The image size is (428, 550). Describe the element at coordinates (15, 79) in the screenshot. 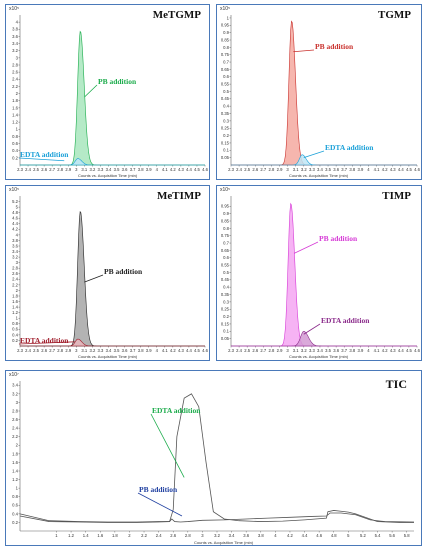

I see `y-tick-label: 2.4` at that location.